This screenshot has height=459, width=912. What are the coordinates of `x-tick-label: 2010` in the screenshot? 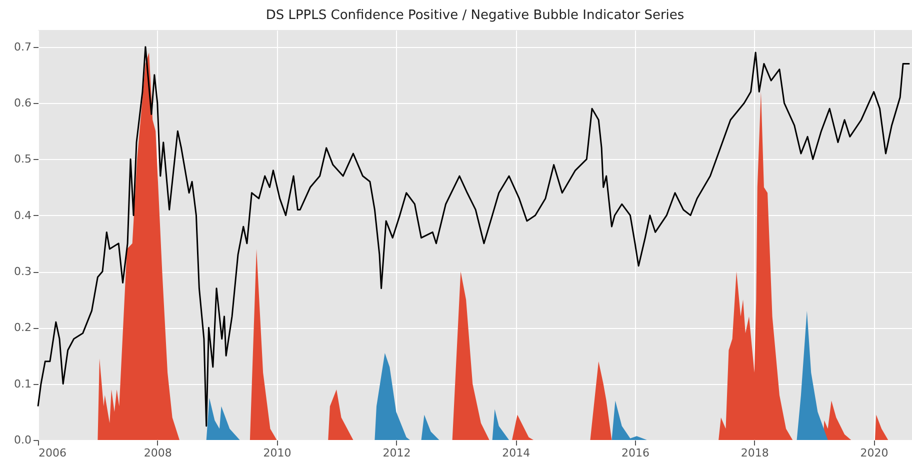 It's located at (277, 452).